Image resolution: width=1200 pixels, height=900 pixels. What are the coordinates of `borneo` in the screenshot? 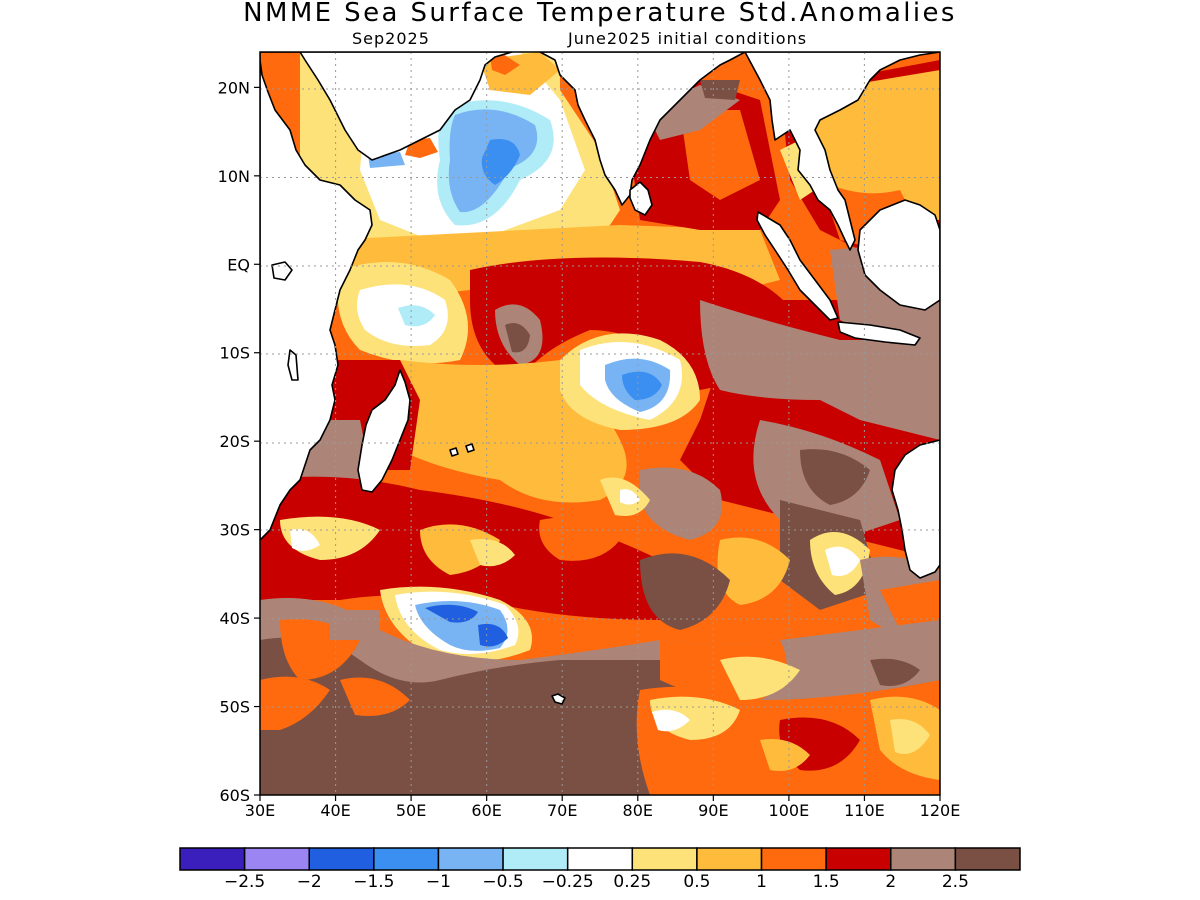 It's located at (898, 255).